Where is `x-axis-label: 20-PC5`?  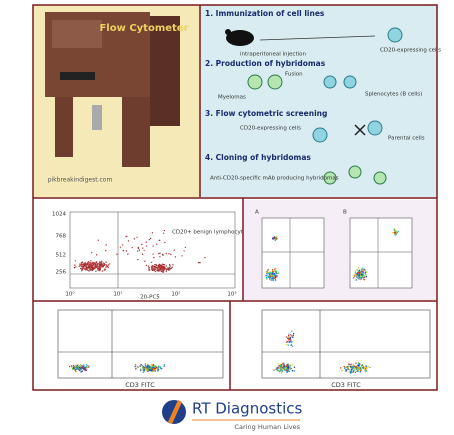 x-axis-label: 20-PC5 is located at coordinates (150, 298).